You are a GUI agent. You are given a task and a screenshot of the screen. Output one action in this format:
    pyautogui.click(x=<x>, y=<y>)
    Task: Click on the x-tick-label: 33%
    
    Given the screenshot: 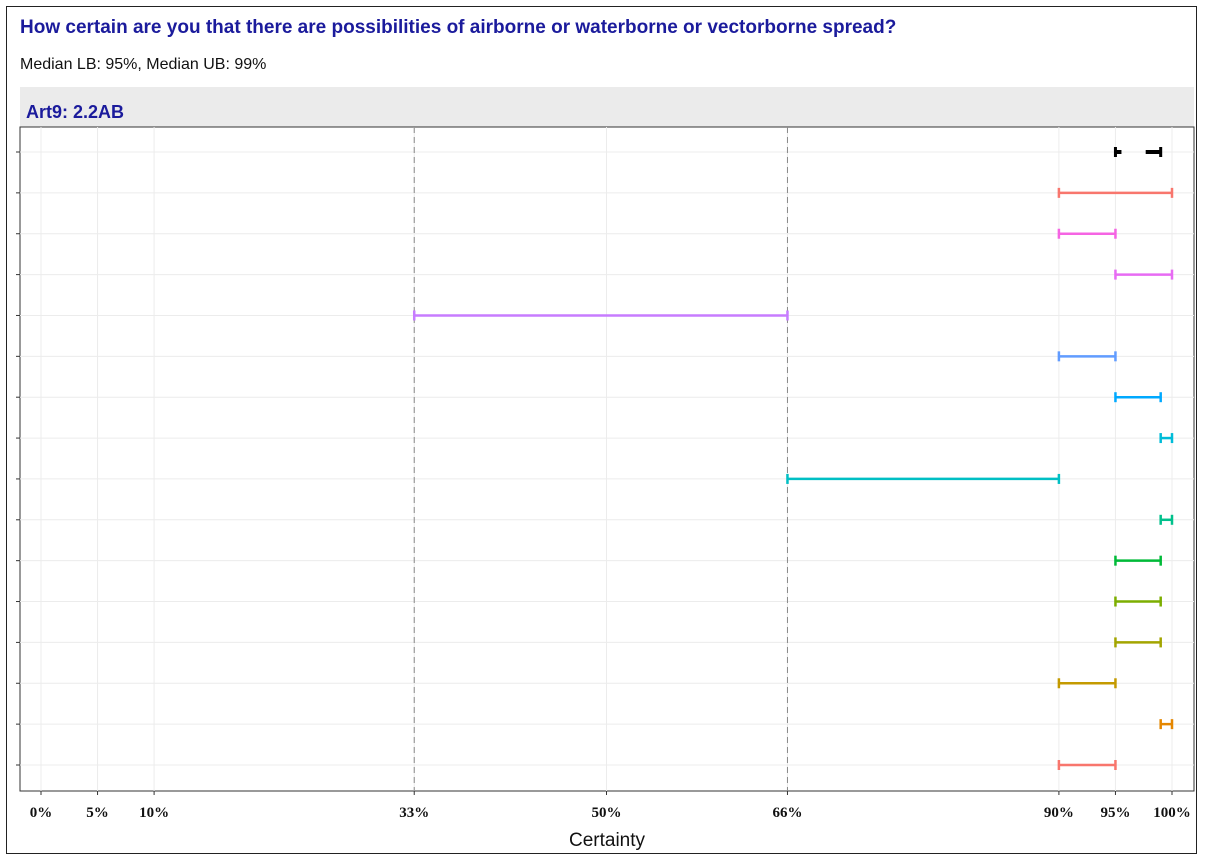 What is the action you would take?
    pyautogui.click(x=414, y=813)
    